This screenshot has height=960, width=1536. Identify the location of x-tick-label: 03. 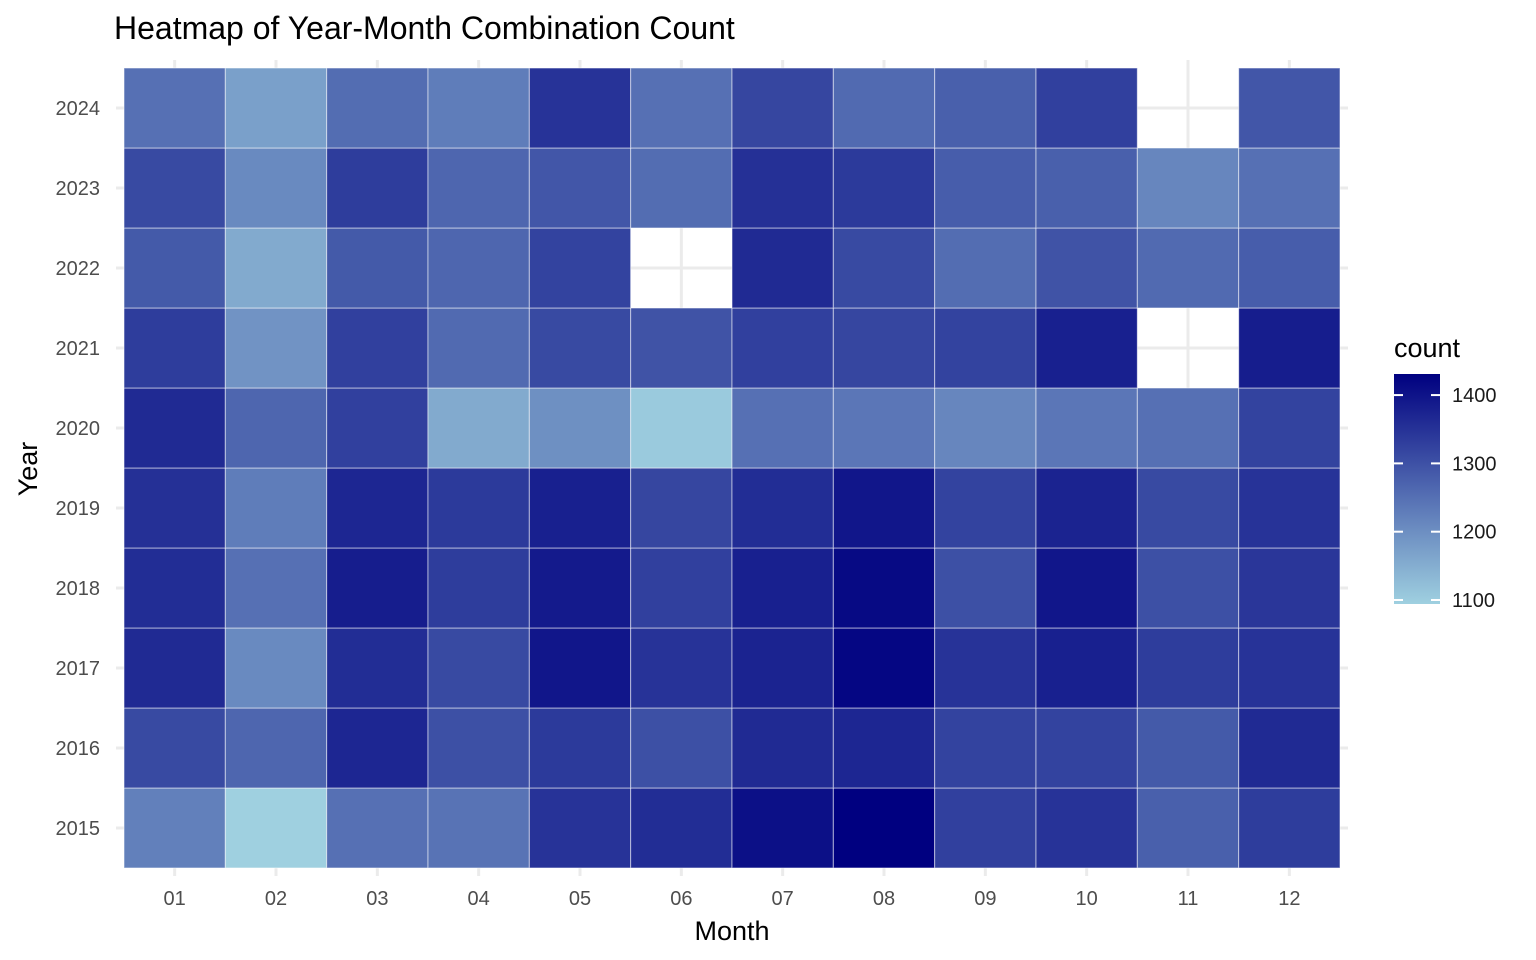
(377, 899).